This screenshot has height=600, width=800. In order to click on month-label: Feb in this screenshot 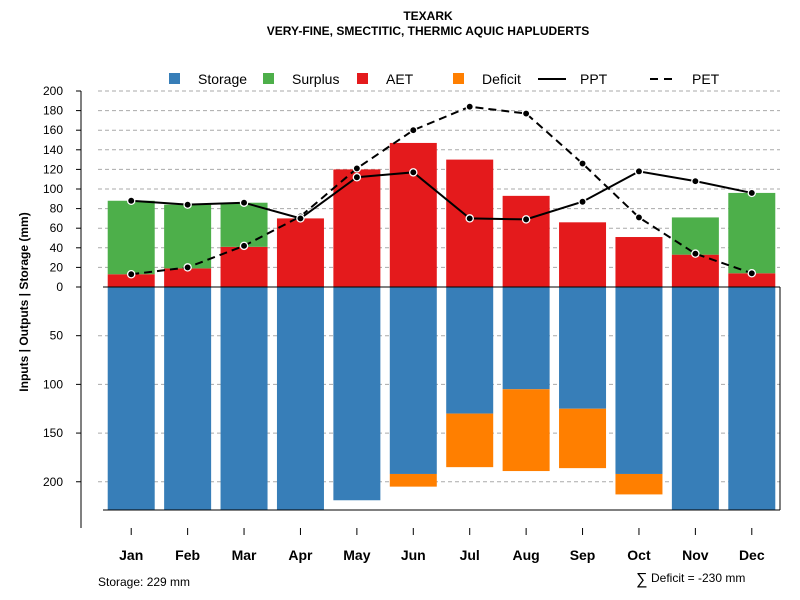, I will do `click(187, 555)`.